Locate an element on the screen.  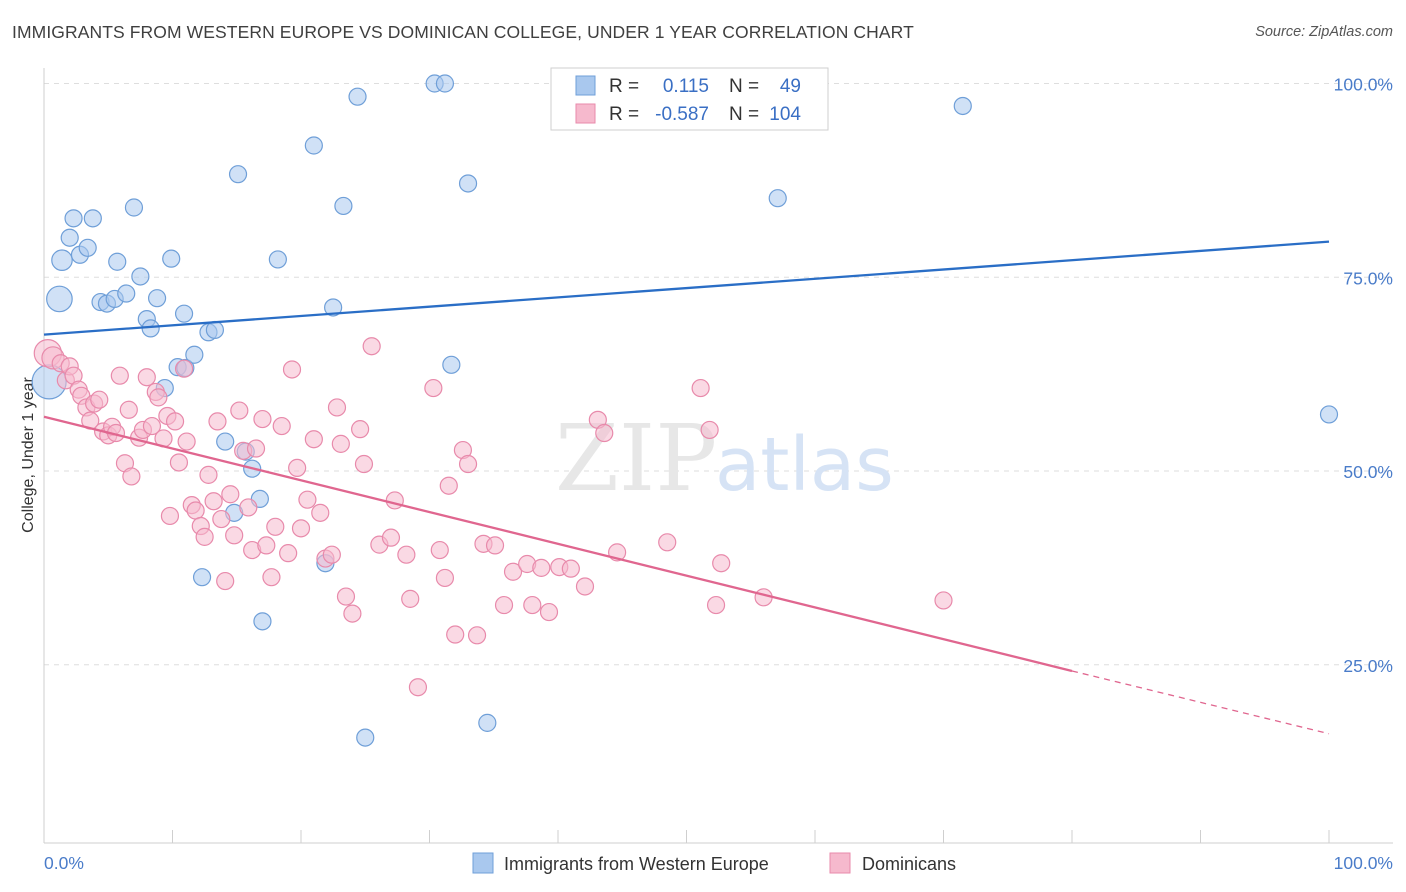
x-axis-ticks is located at coordinates (686, 836).